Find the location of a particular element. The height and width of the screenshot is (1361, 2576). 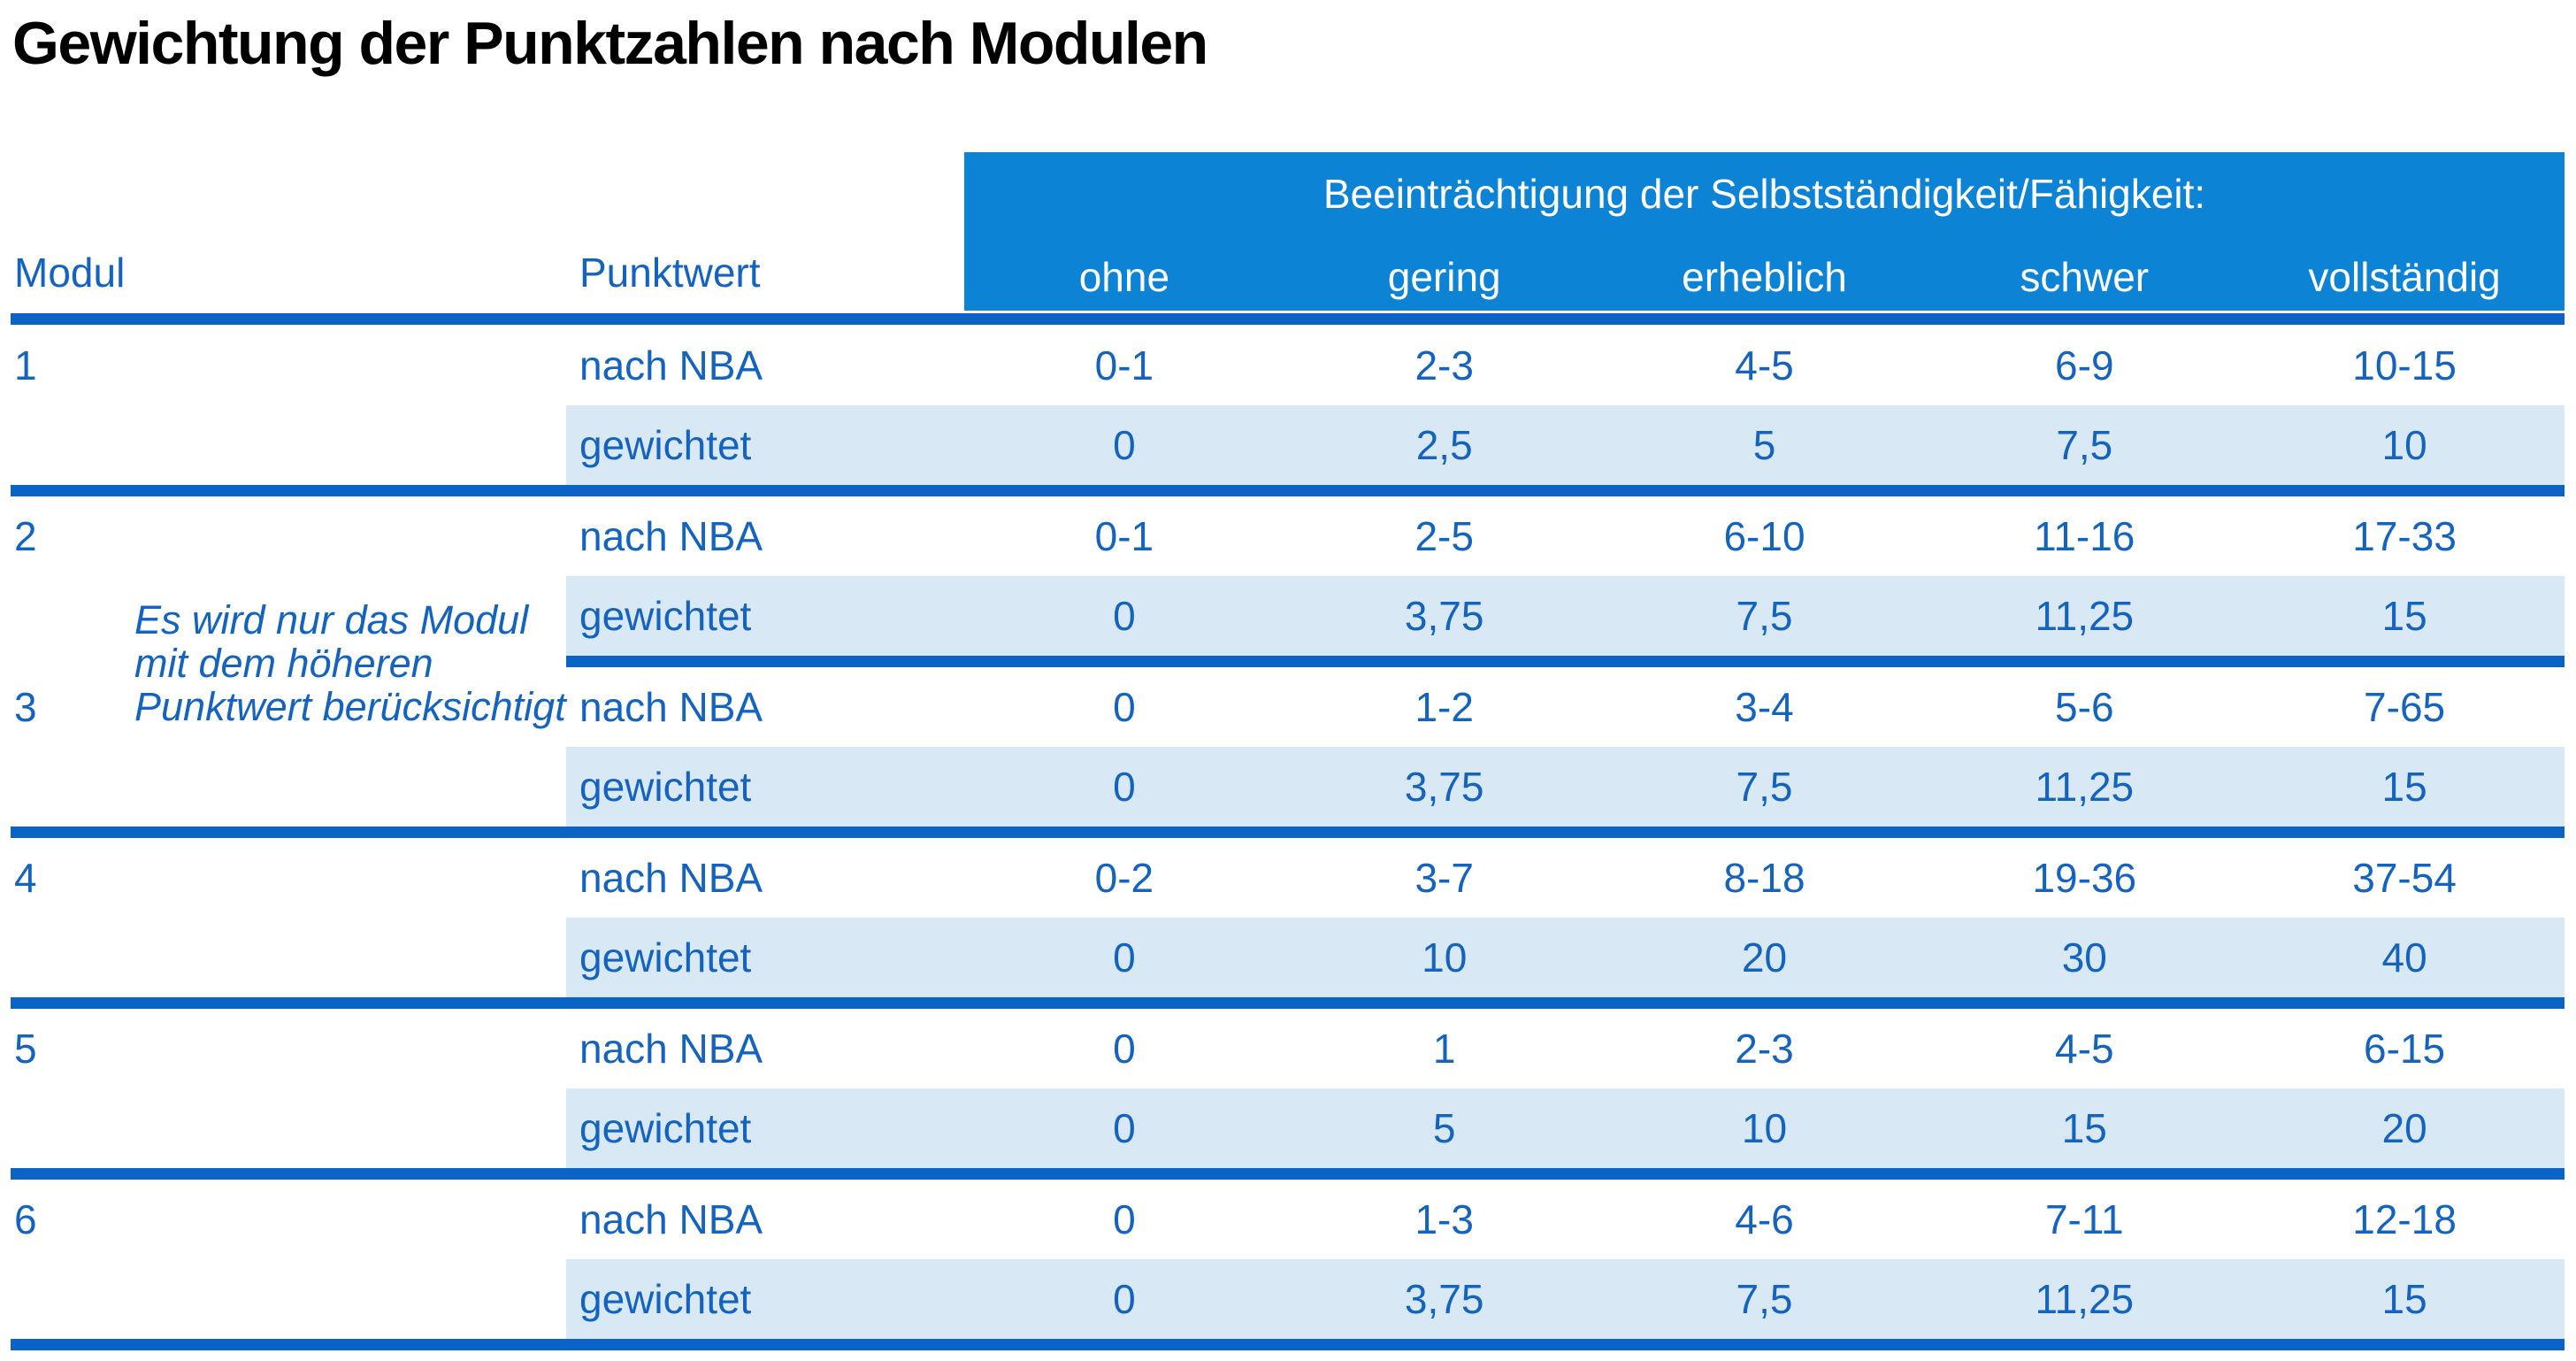

table-row-m1-nba: 1 nach NBA 0-1 2-3 4-5 6-9 10-15 is located at coordinates (1288, 365).